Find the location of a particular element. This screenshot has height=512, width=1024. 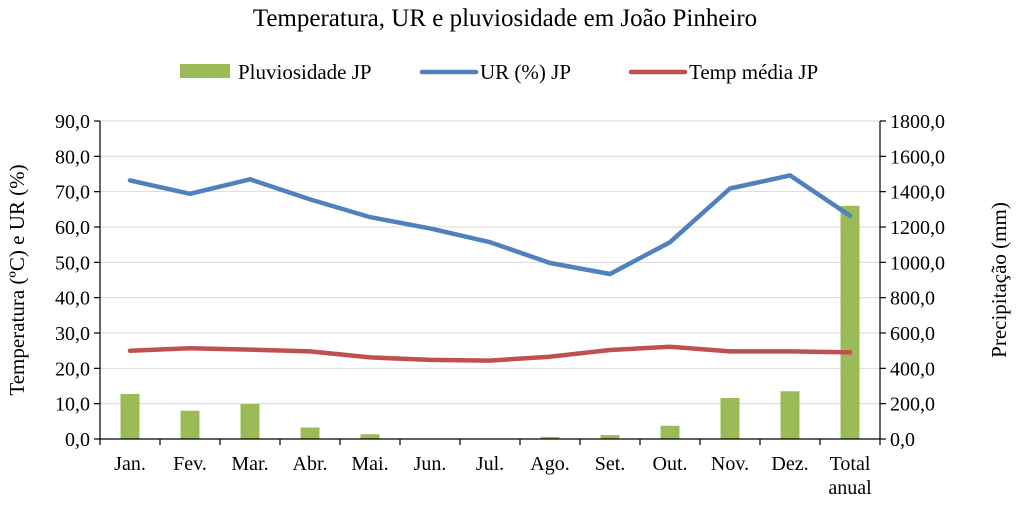

y-tick-label-left: 70,0 is located at coordinates (72, 193).